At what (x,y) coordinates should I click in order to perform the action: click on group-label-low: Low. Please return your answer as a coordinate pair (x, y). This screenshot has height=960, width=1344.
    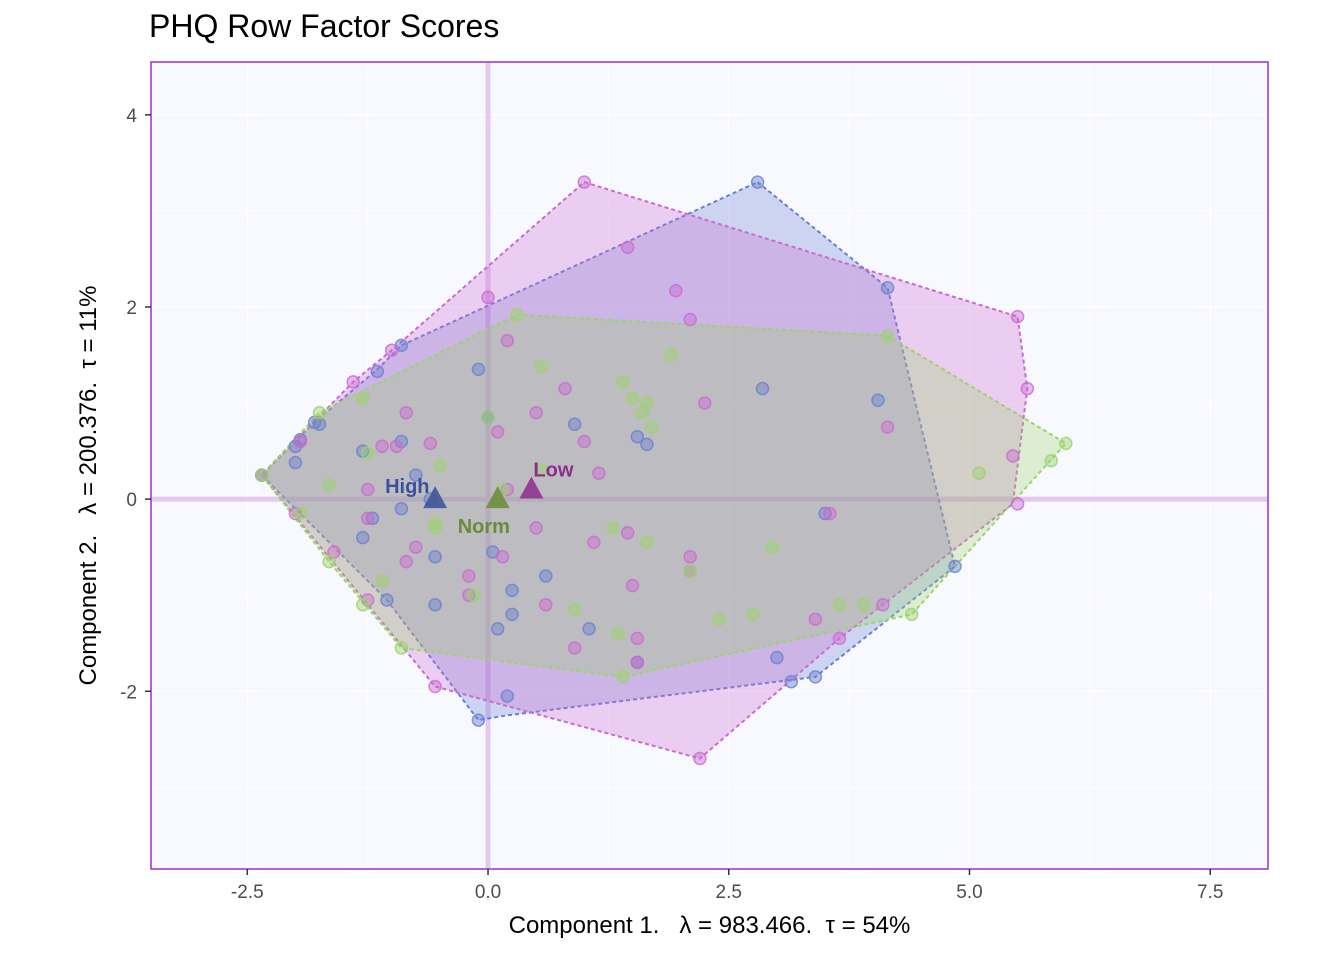
    Looking at the image, I should click on (553, 471).